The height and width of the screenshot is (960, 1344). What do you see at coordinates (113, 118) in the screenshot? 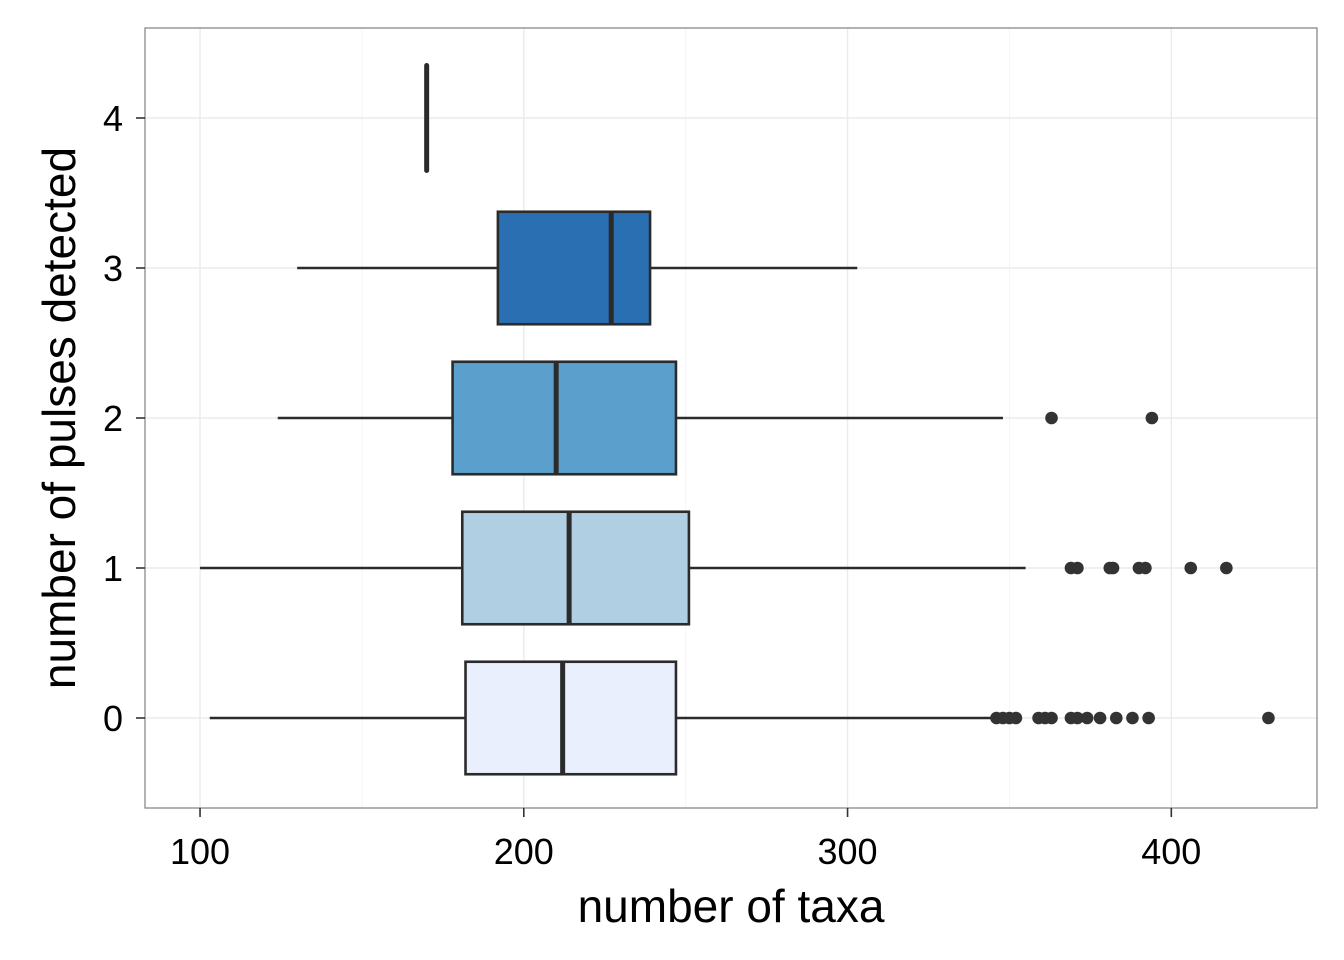
I see `y-tick-label: 4` at bounding box center [113, 118].